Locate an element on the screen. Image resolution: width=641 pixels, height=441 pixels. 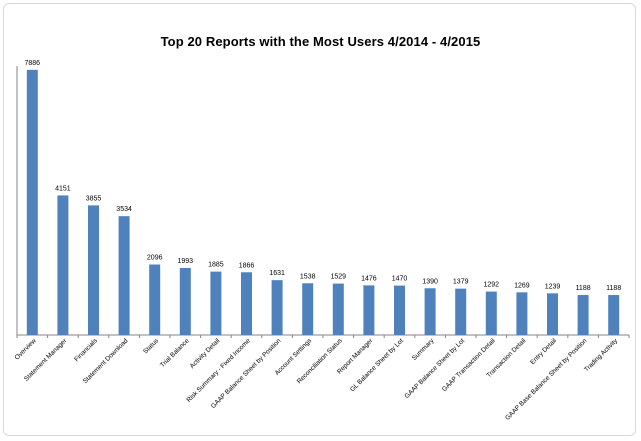
category-label: Overview is located at coordinates (26, 349).